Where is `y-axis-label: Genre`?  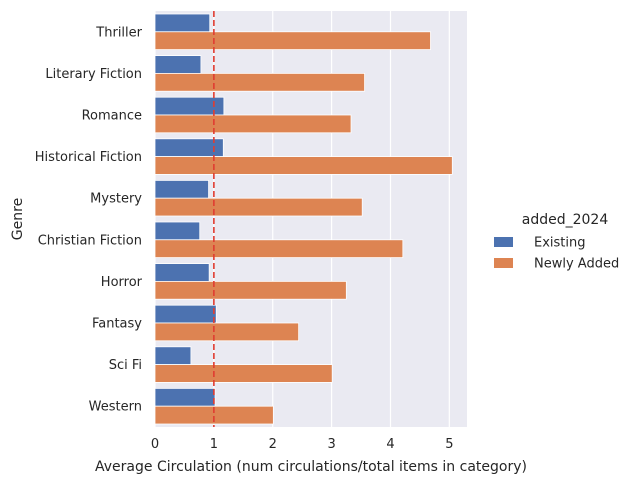
y-axis-label: Genre is located at coordinates (18, 219).